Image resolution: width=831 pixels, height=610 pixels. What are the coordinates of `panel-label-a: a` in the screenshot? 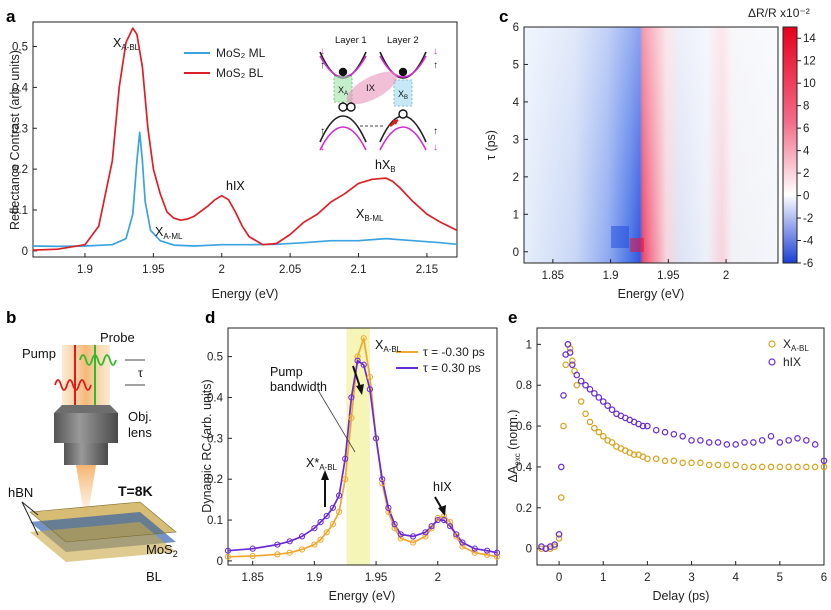 It's located at (11, 16).